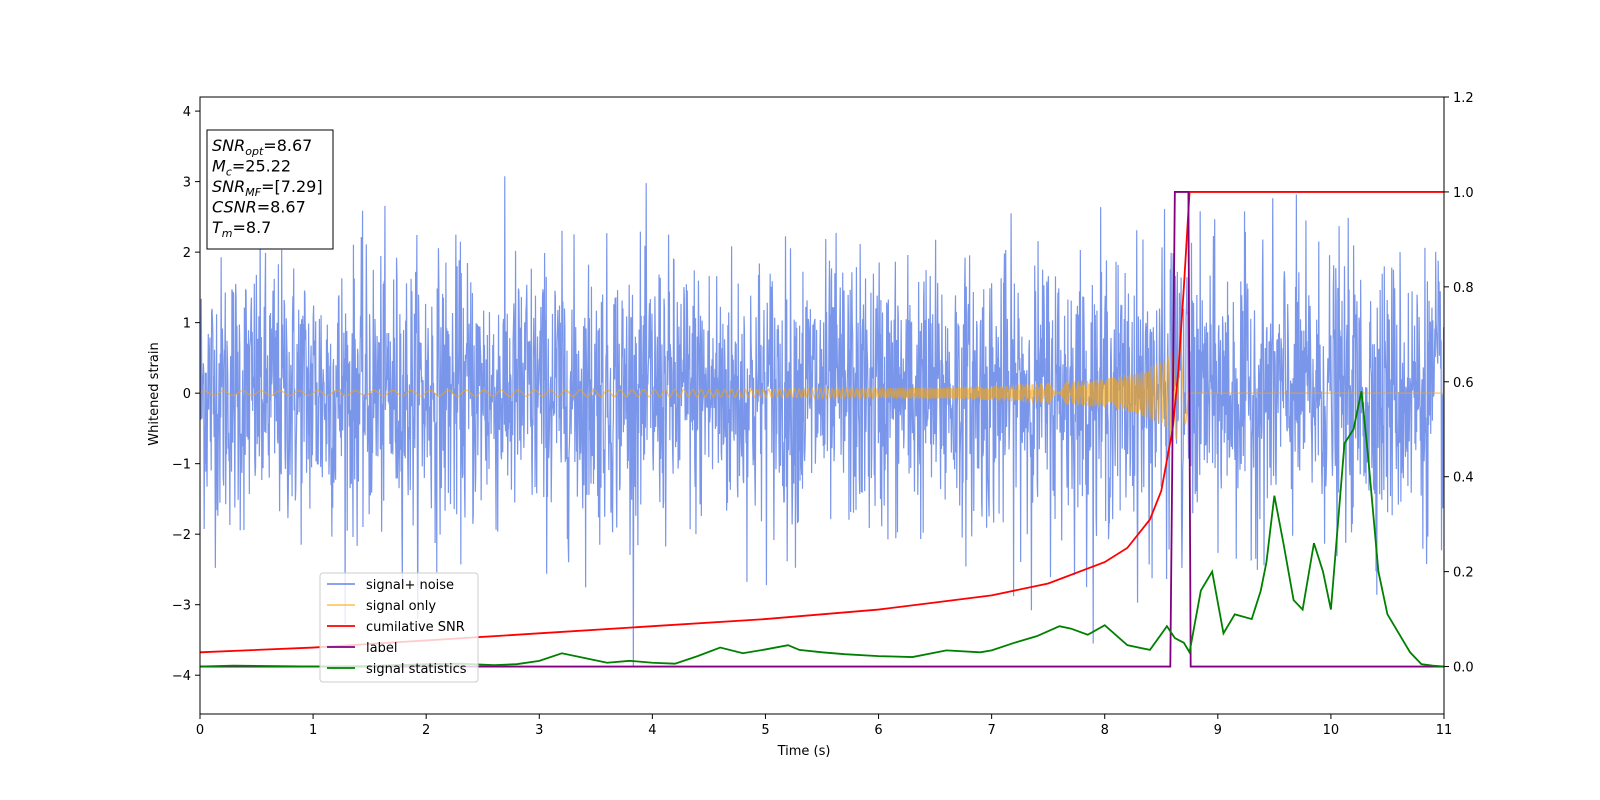  Describe the element at coordinates (765, 730) in the screenshot. I see `x-tick-label: 5` at that location.